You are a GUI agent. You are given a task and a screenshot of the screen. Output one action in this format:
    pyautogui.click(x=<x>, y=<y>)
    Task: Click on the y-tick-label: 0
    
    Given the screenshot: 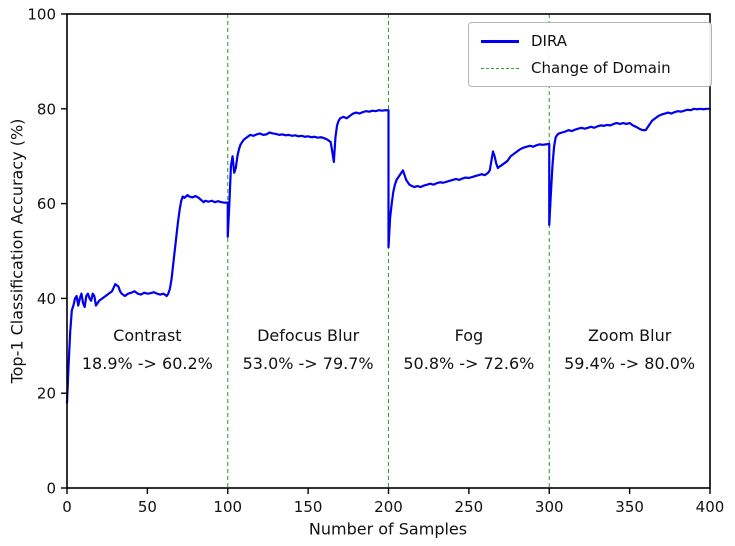 What is the action you would take?
    pyautogui.click(x=51, y=489)
    